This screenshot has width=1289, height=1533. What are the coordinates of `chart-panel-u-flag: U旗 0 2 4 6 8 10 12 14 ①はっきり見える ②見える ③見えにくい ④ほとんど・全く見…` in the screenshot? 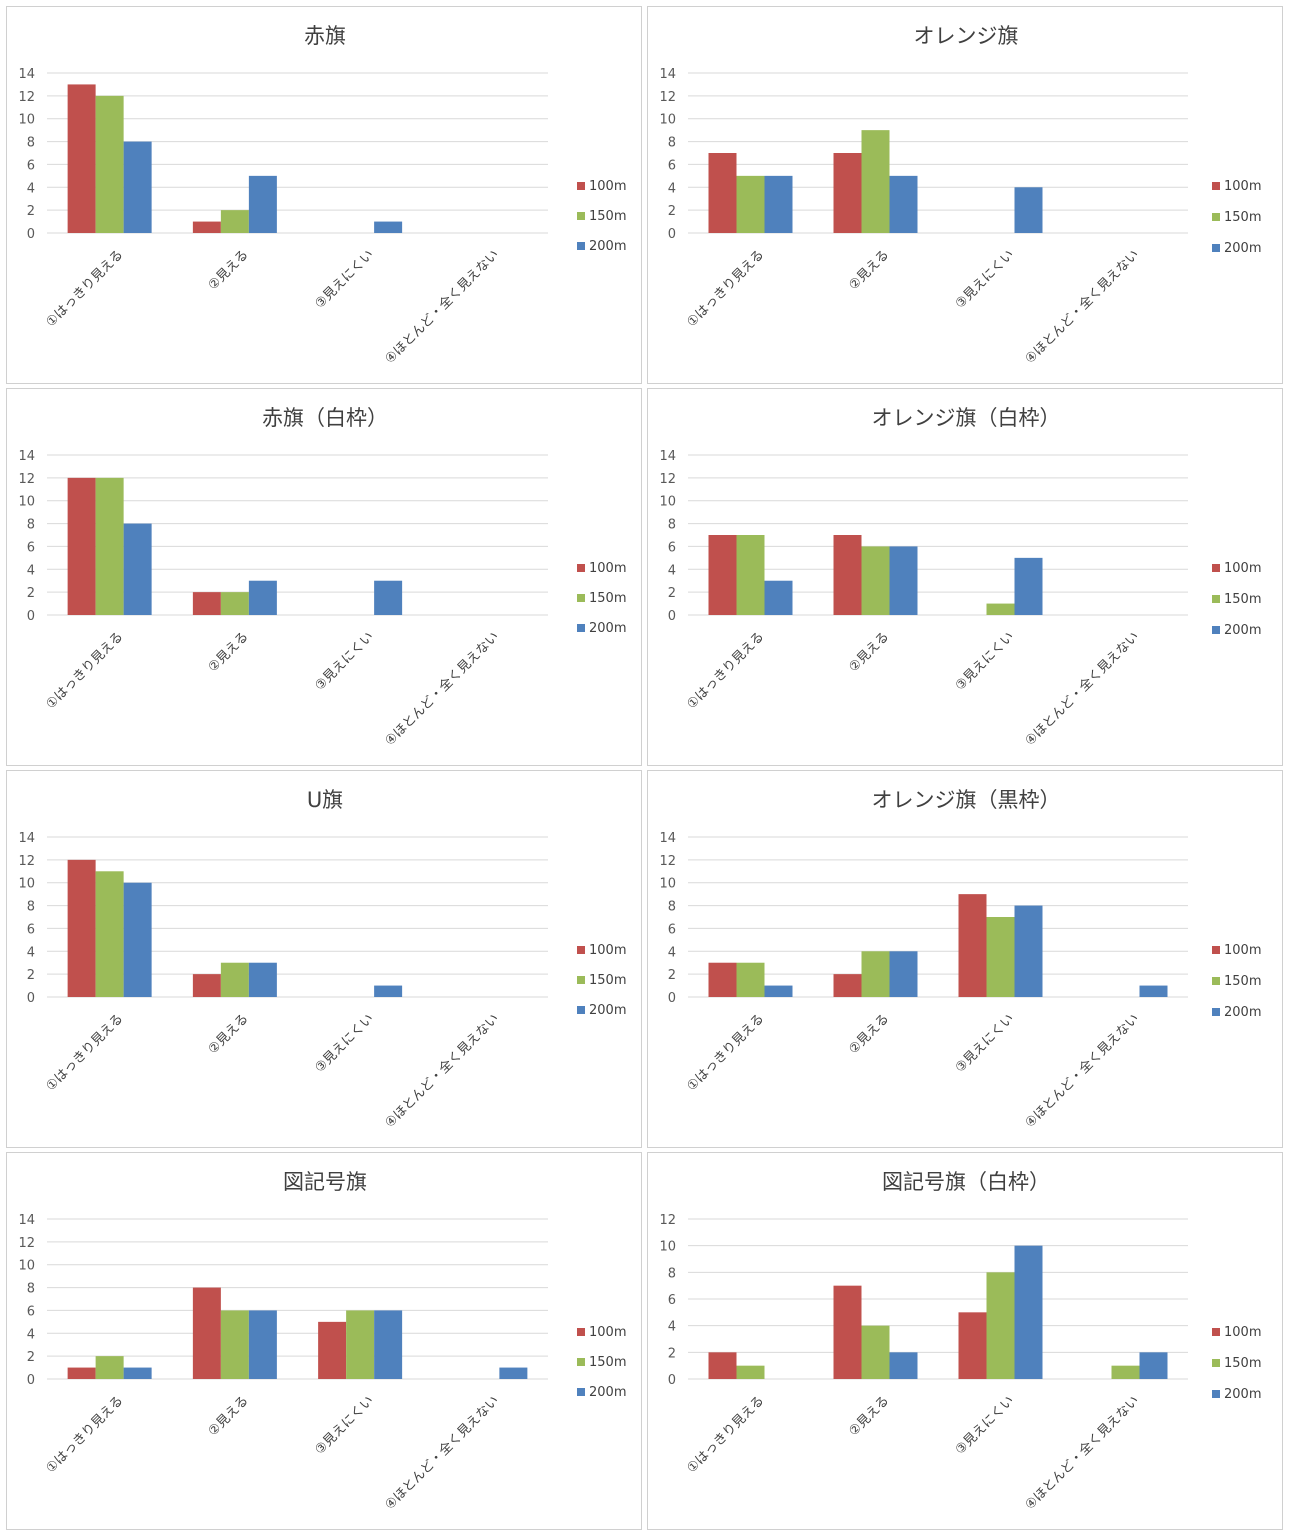 It's located at (324, 959).